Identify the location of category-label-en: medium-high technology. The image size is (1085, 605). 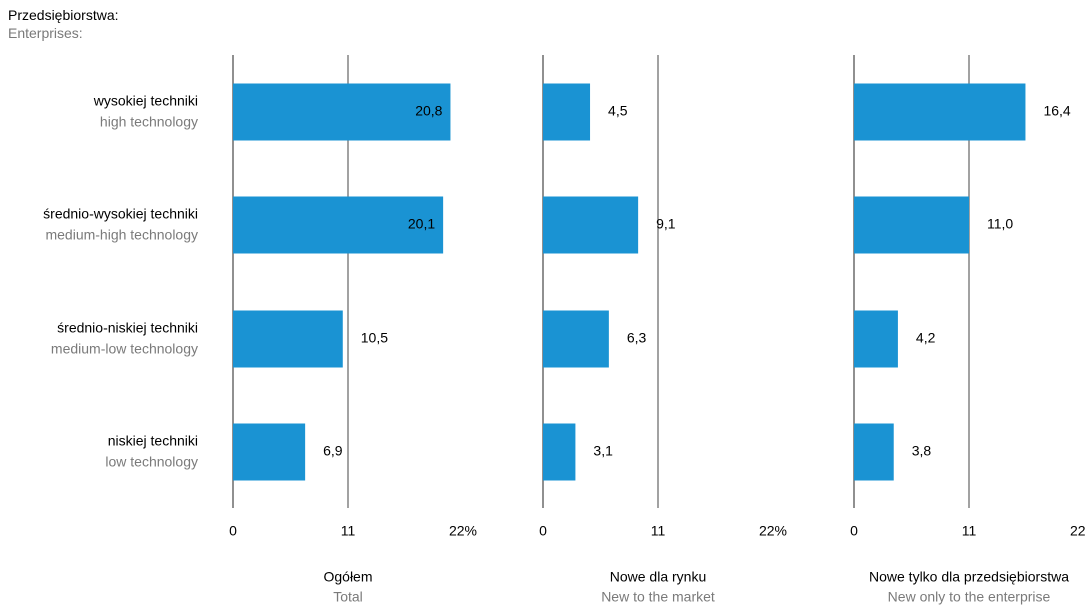
(121, 235).